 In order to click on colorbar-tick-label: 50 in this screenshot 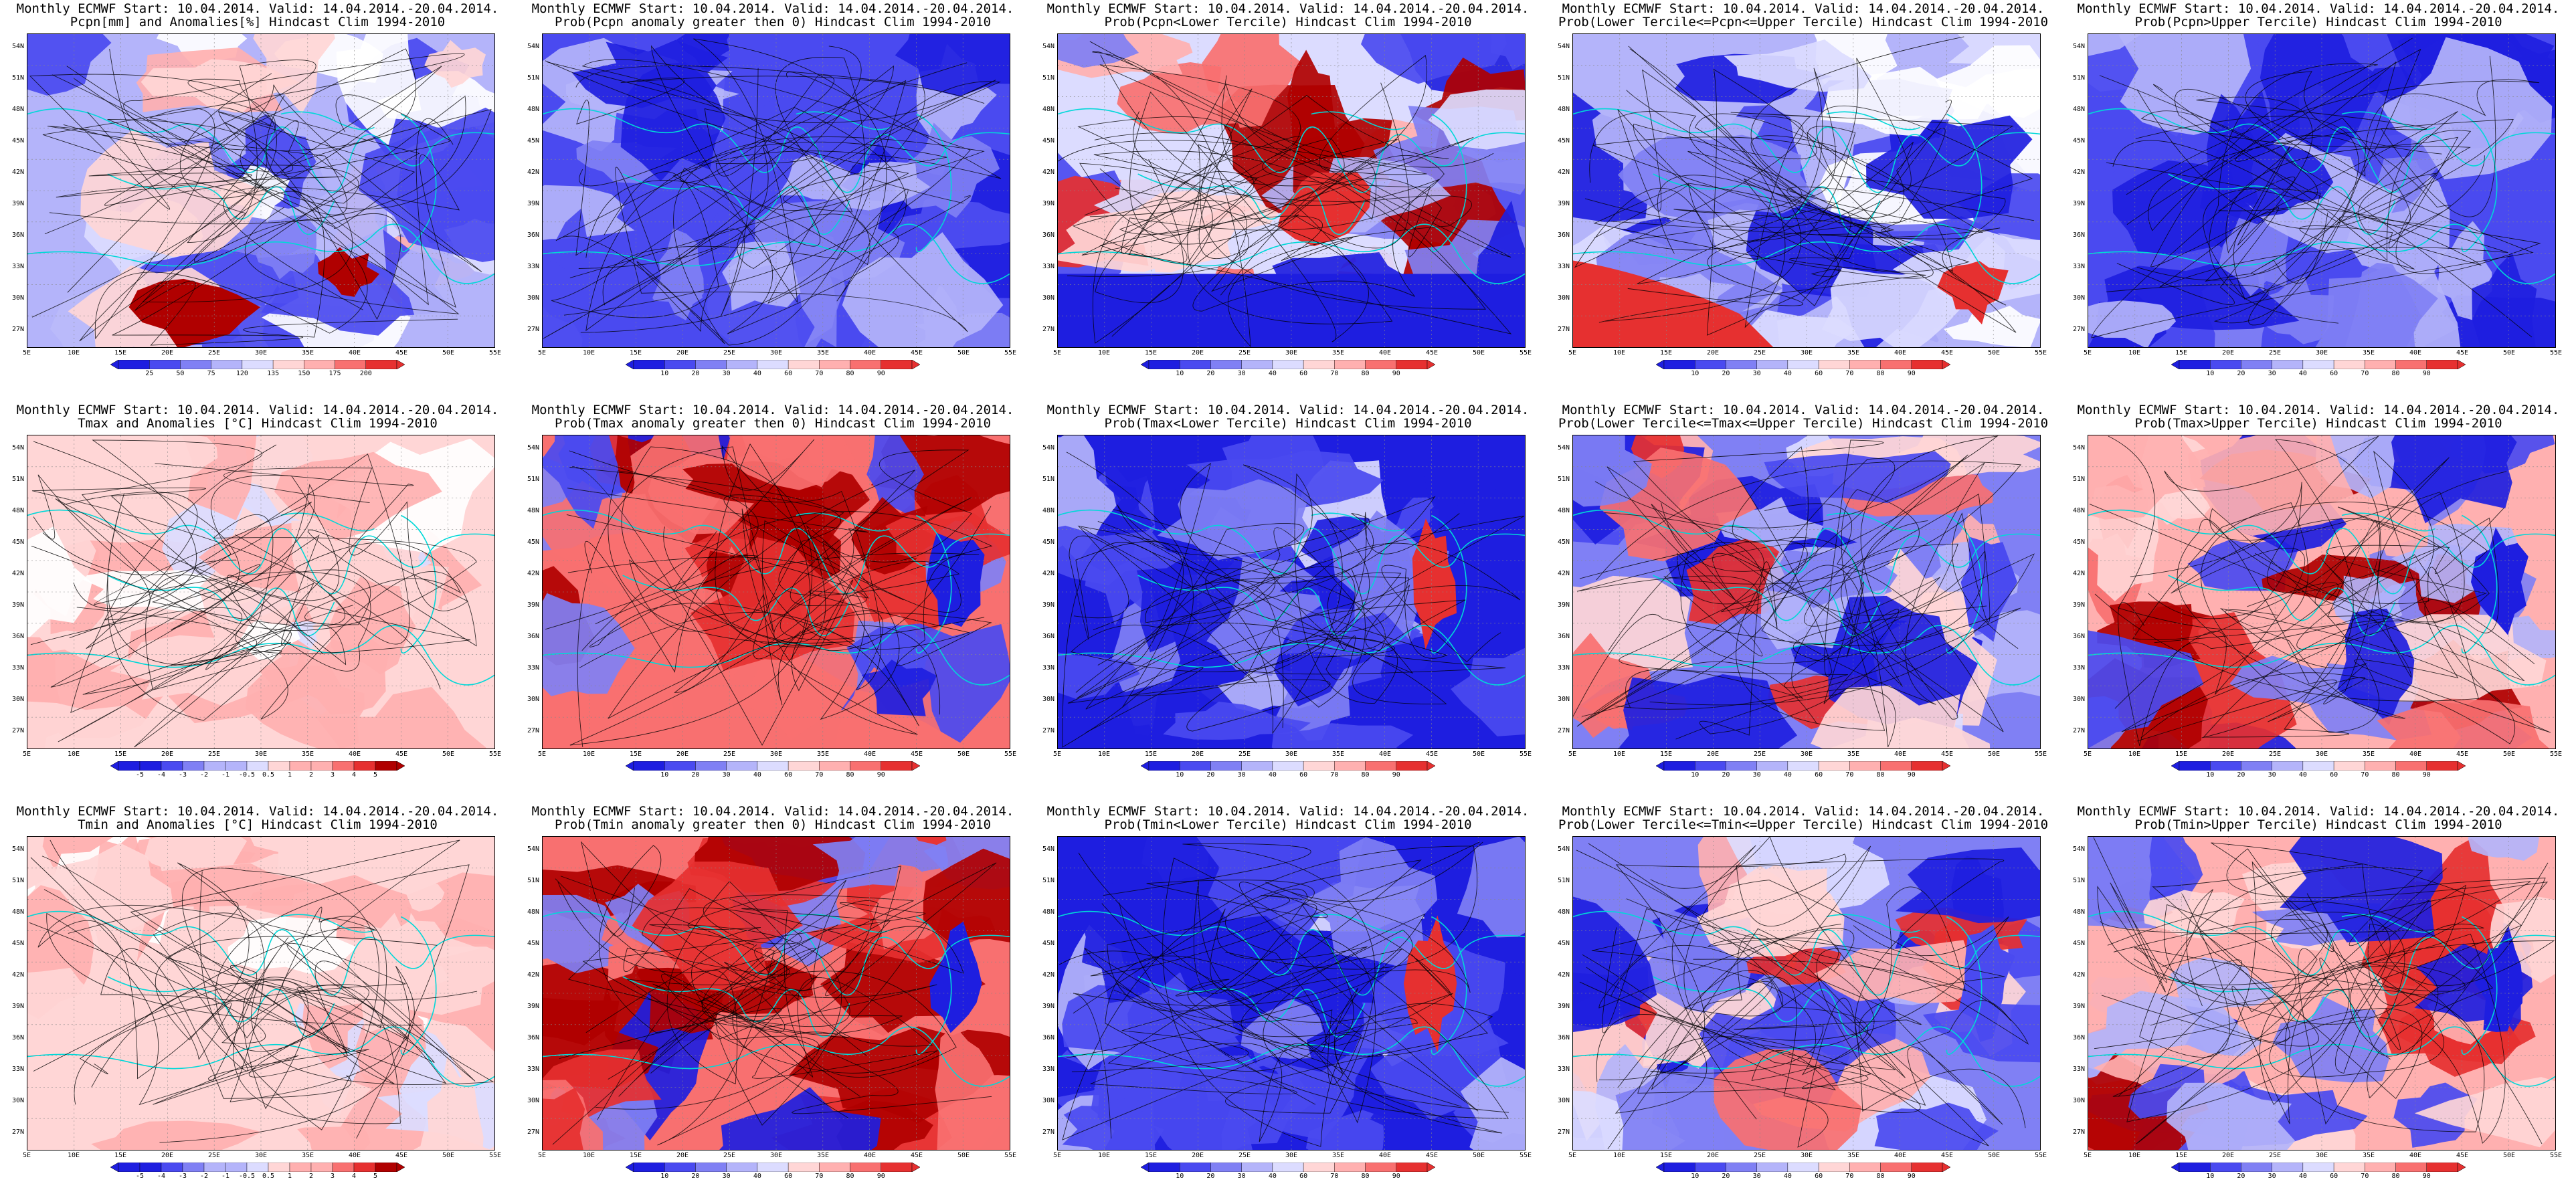, I will do `click(180, 373)`.